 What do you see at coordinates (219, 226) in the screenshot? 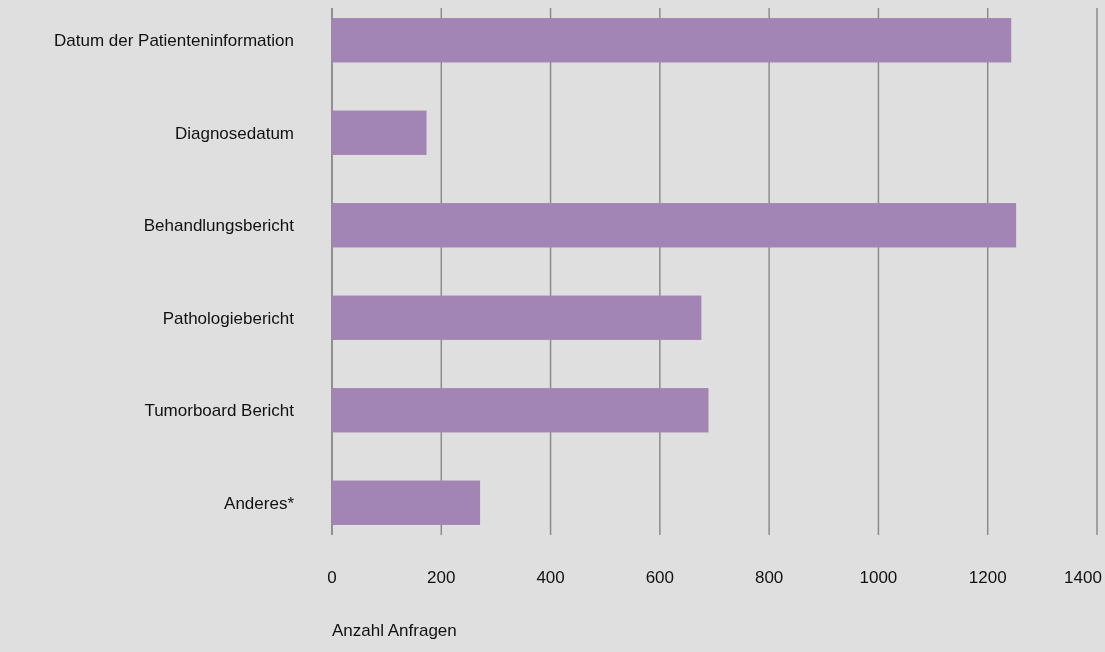
I see `y-tick-label: Behandlungsbericht` at bounding box center [219, 226].